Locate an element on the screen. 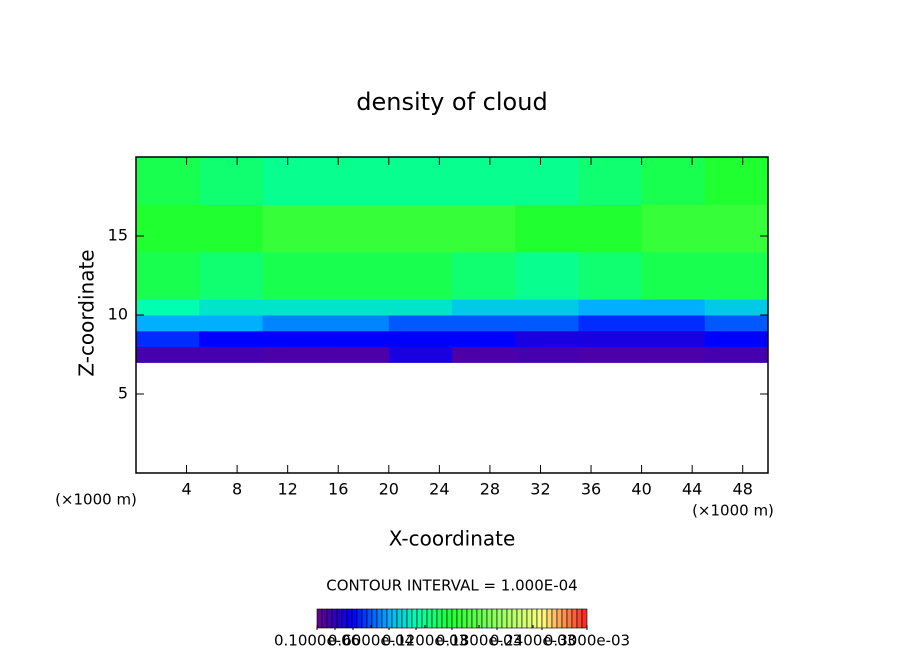 The width and height of the screenshot is (904, 654). x-tick-label: 36 is located at coordinates (591, 489).